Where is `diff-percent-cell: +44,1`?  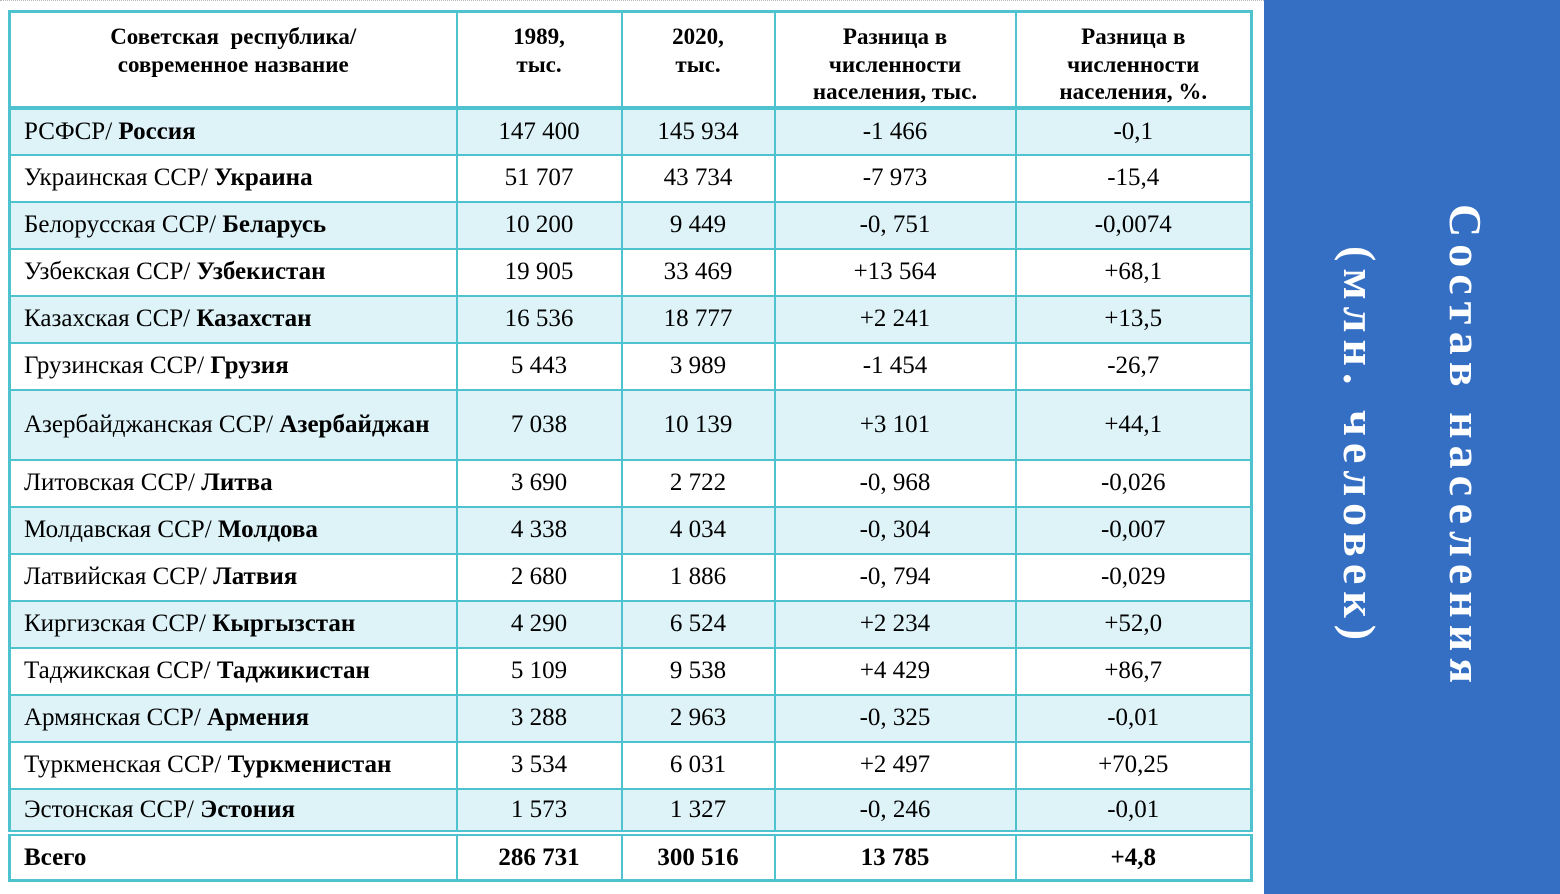 diff-percent-cell: +44,1 is located at coordinates (1133, 424).